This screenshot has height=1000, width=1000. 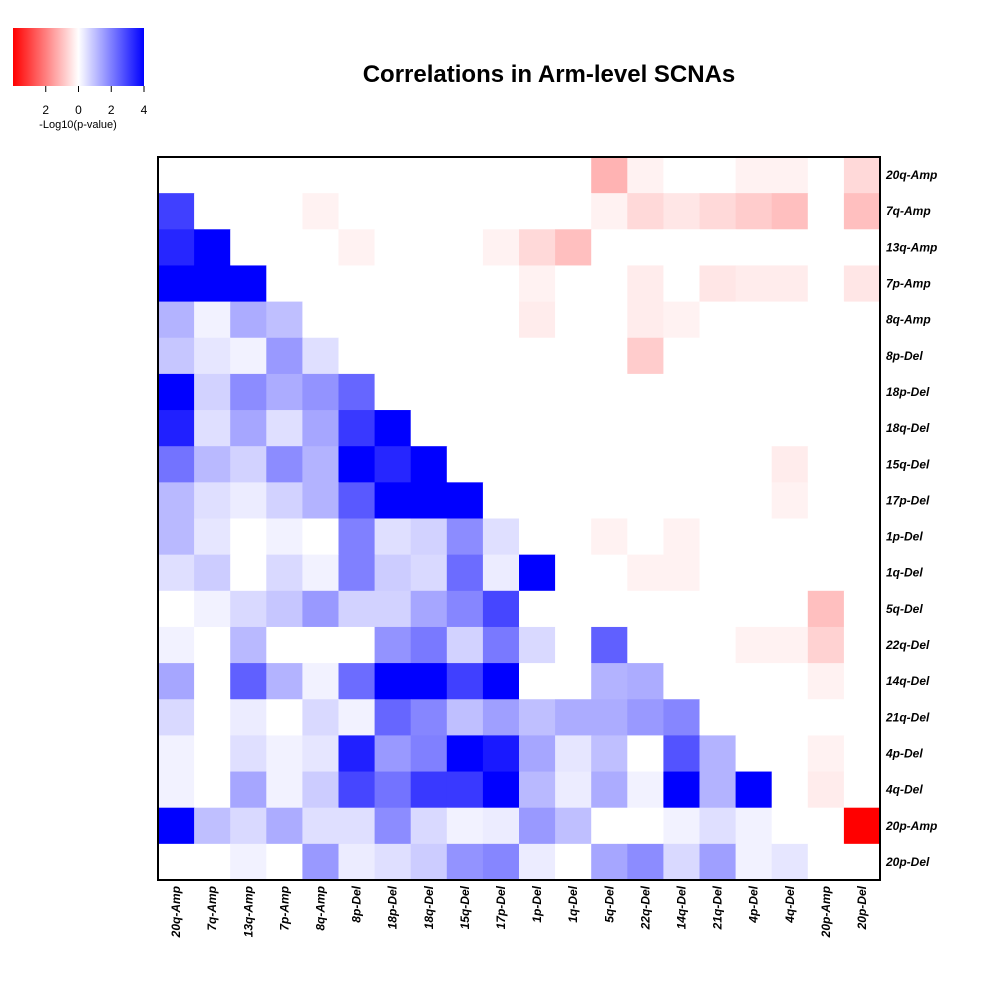 I want to click on heatmap-cell-21q-Del-1p-Del, so click(x=537, y=717).